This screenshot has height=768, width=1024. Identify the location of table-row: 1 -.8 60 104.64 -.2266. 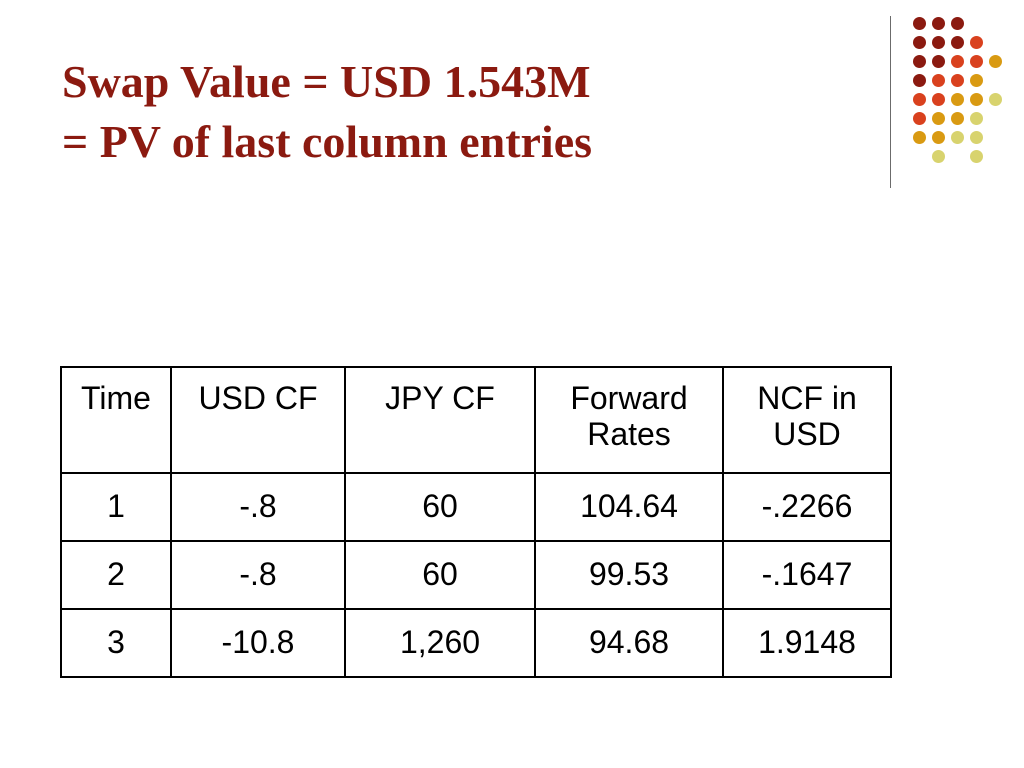
(476, 507).